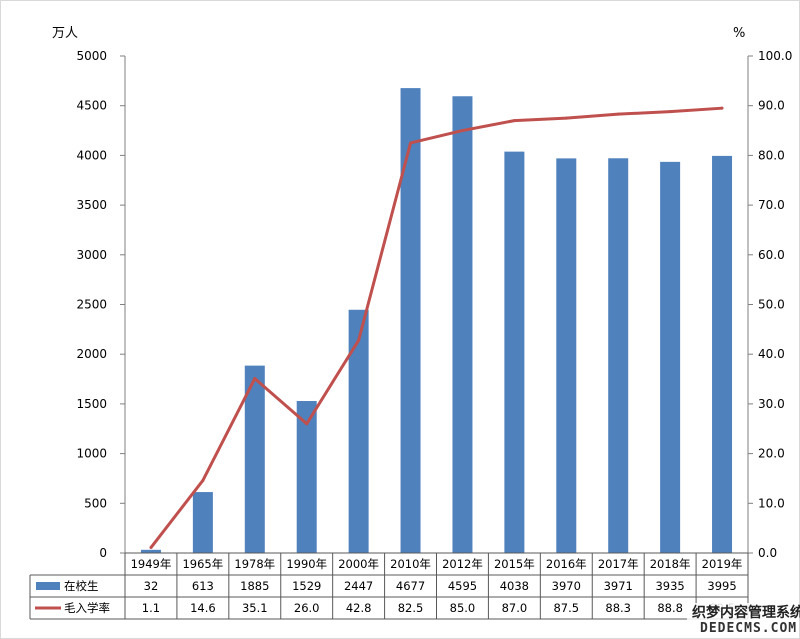 The width and height of the screenshot is (800, 639). What do you see at coordinates (771, 205) in the screenshot?
I see `right-tick-label: 70.0` at bounding box center [771, 205].